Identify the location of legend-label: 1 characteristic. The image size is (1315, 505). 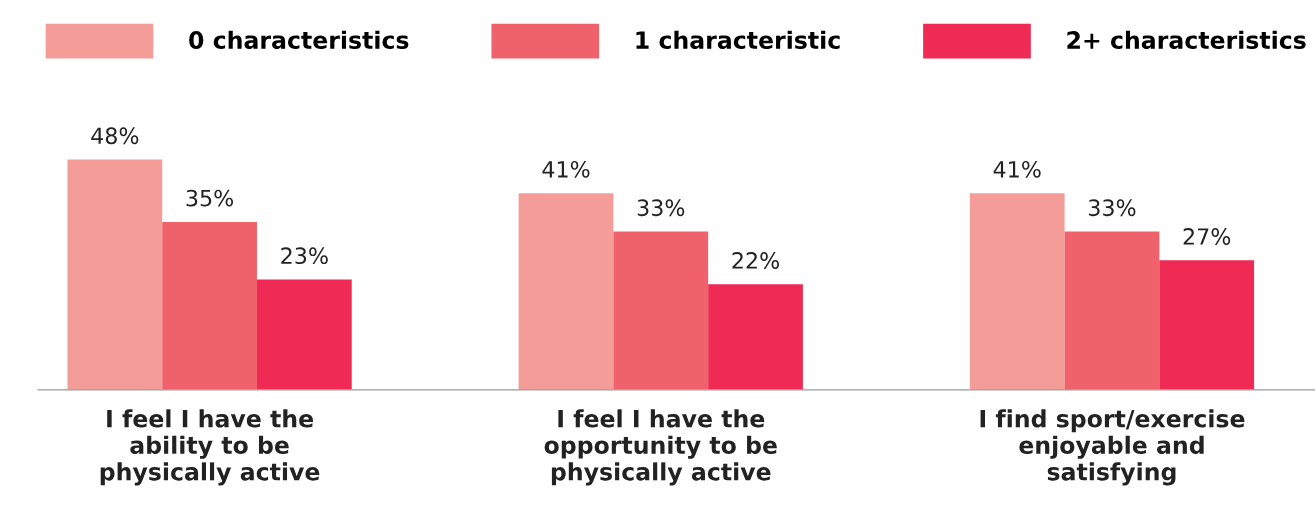
(738, 39).